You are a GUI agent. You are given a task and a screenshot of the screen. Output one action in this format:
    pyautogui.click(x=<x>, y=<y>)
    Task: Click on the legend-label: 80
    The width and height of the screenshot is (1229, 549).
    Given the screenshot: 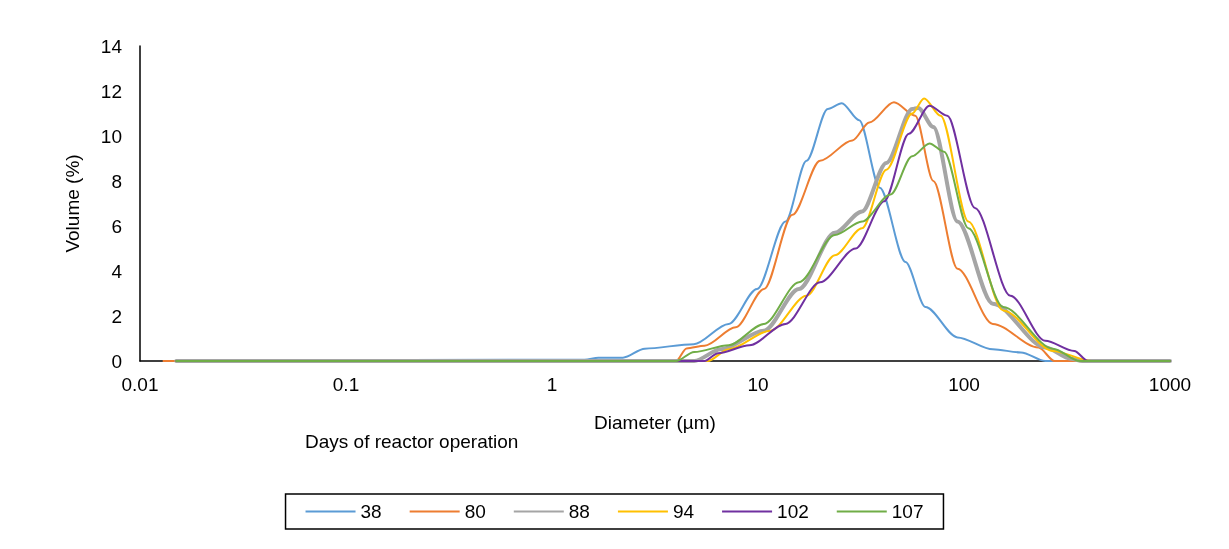 What is the action you would take?
    pyautogui.click(x=475, y=511)
    